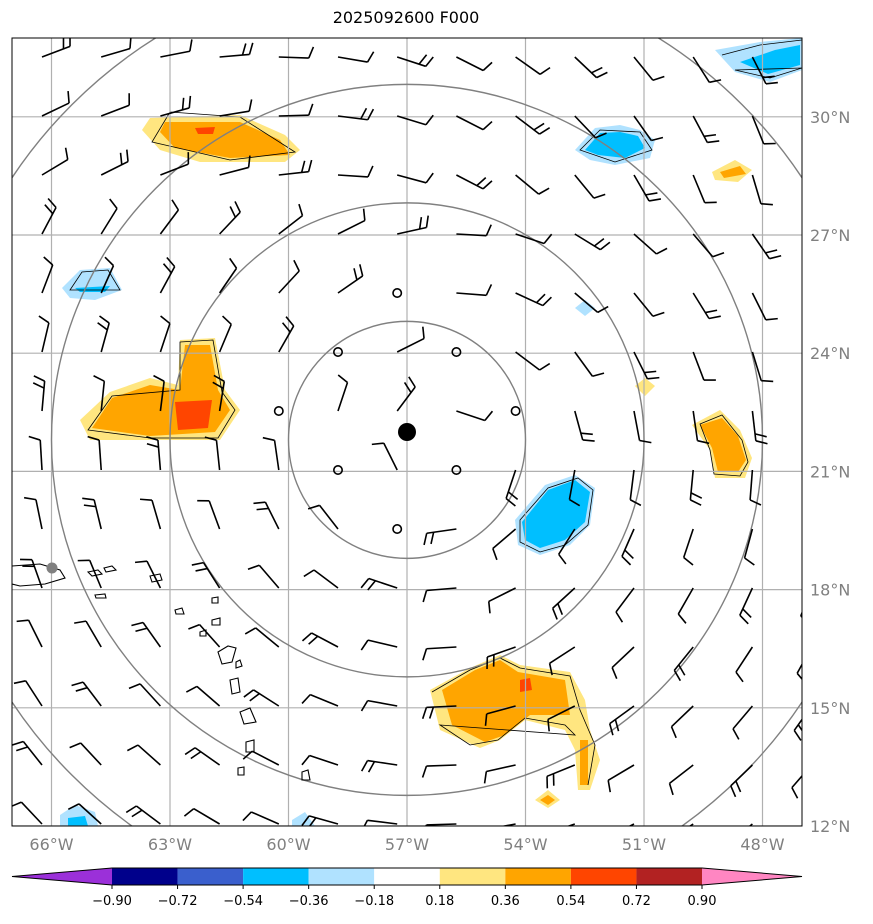 The image size is (873, 924). What do you see at coordinates (407, 844) in the screenshot?
I see `longitude-label: 57°W` at bounding box center [407, 844].